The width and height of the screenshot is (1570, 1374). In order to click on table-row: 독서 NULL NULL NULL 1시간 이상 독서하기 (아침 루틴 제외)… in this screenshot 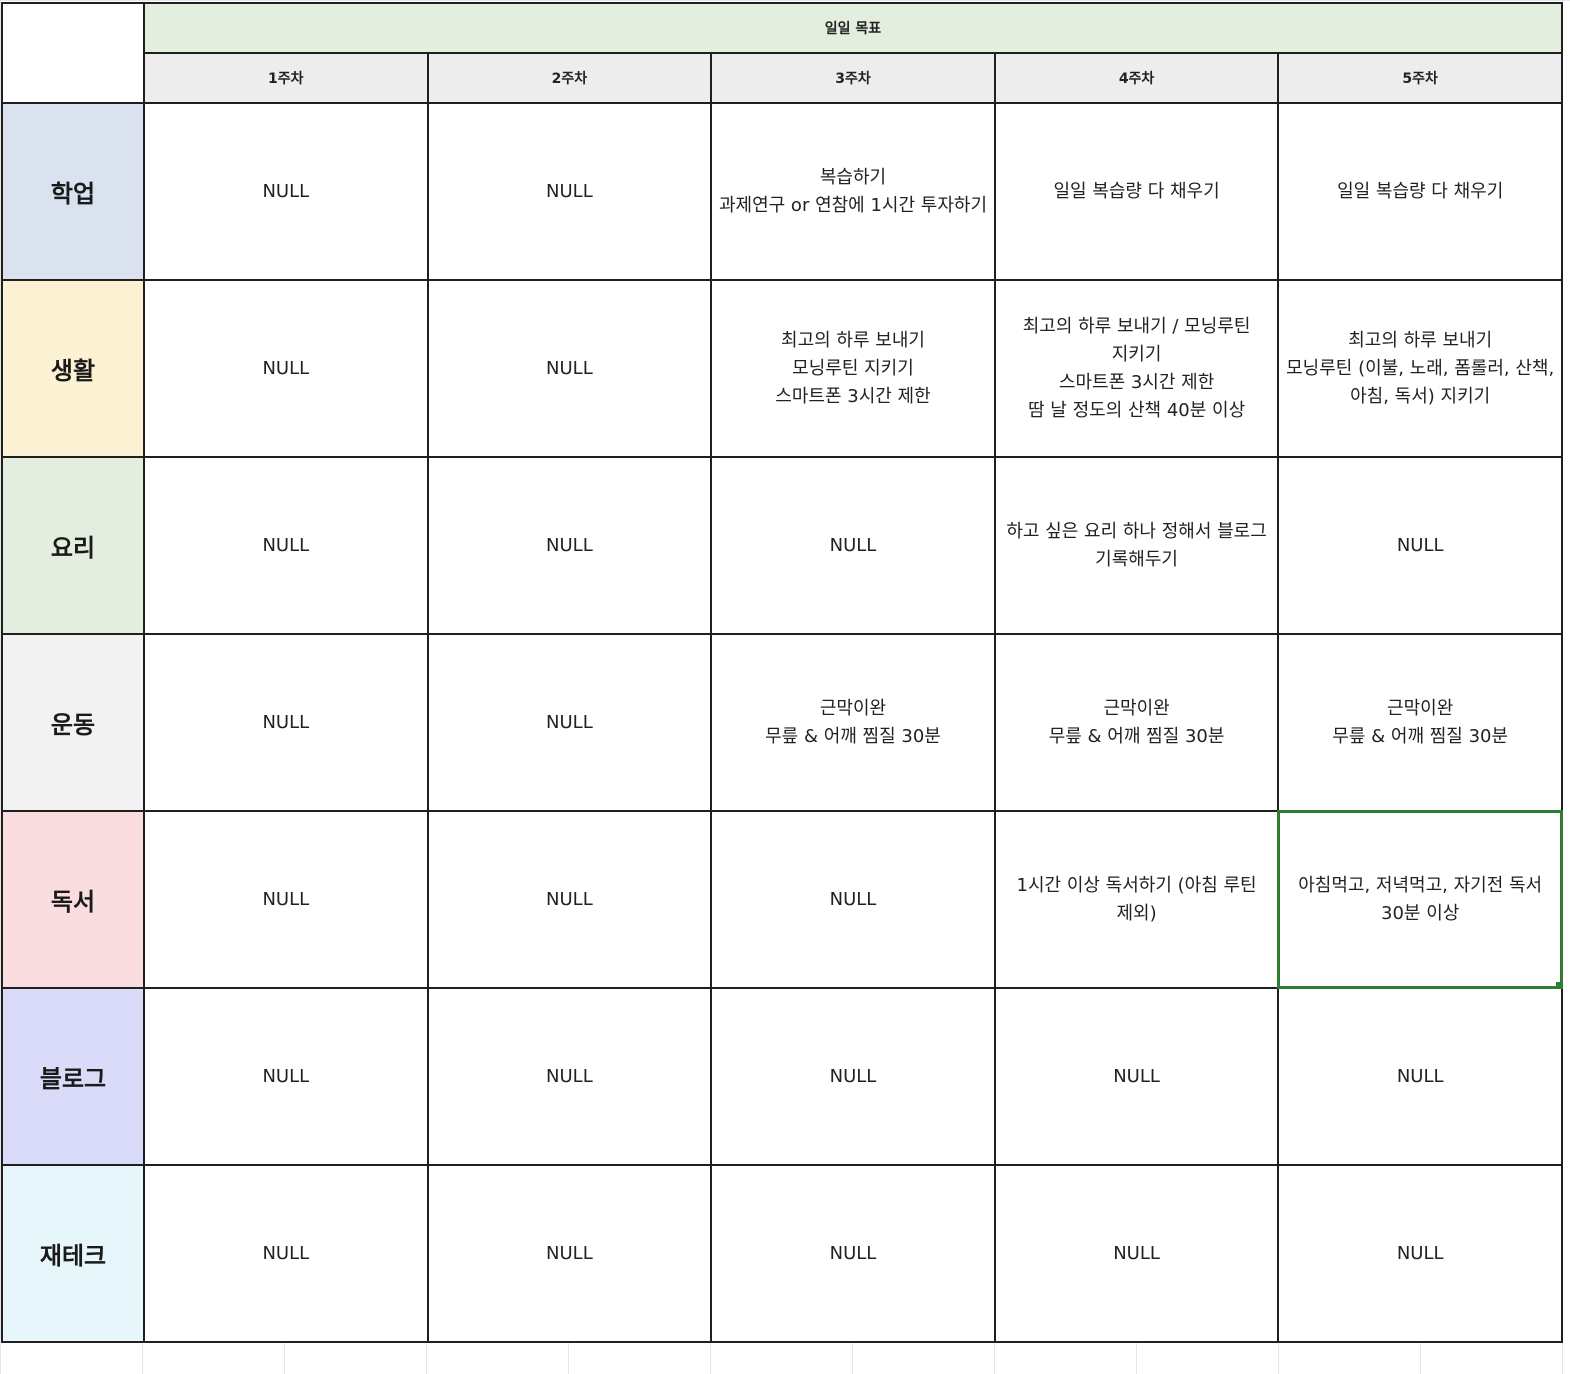, I will do `click(782, 899)`.